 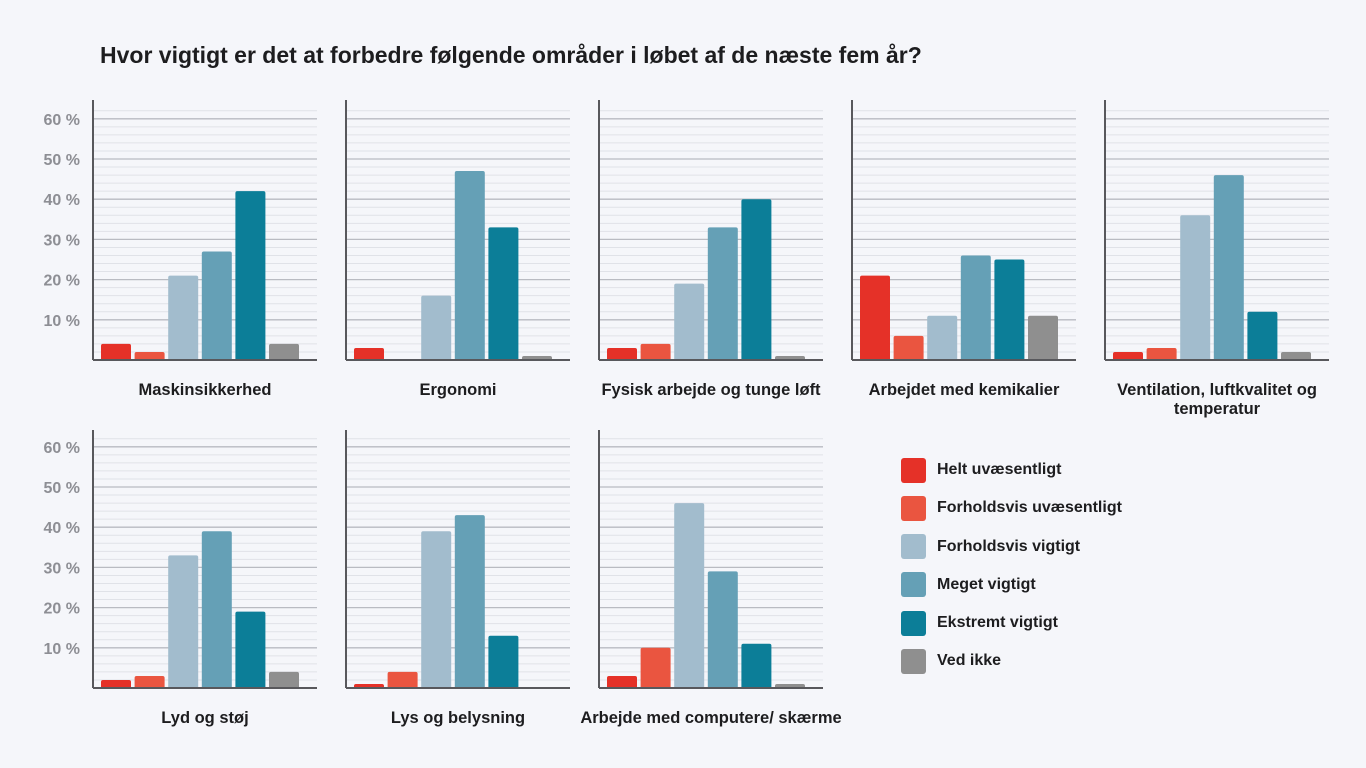 I want to click on legend-label: Forholdsvis vigtigt, so click(x=1009, y=546).